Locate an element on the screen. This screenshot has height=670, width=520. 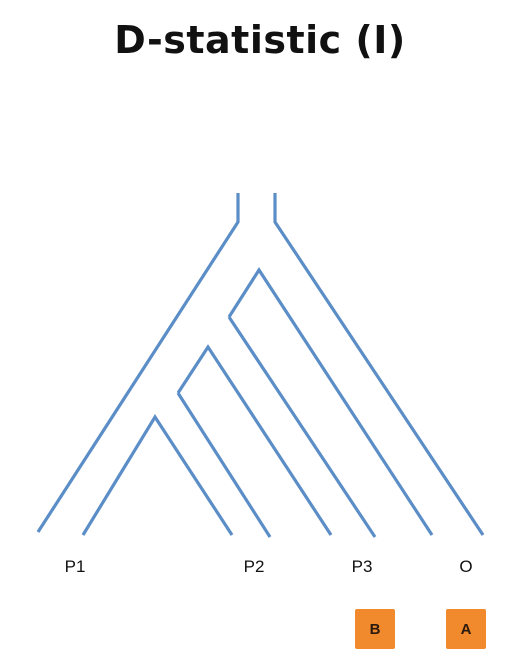
taxon-label-p3: P3 is located at coordinates (362, 566).